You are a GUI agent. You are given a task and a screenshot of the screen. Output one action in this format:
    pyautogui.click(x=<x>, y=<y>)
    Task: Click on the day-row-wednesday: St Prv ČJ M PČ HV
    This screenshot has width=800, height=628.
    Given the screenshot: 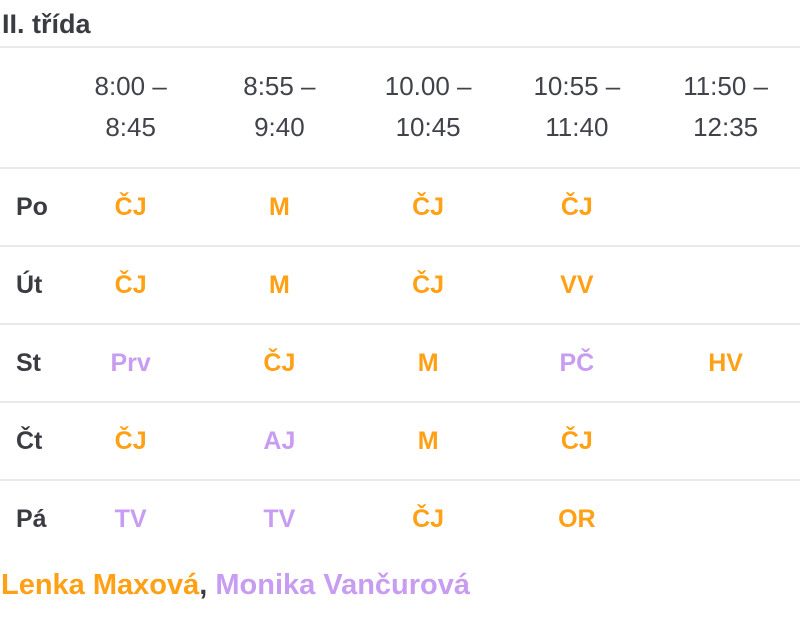 What is the action you would take?
    pyautogui.click(x=400, y=363)
    